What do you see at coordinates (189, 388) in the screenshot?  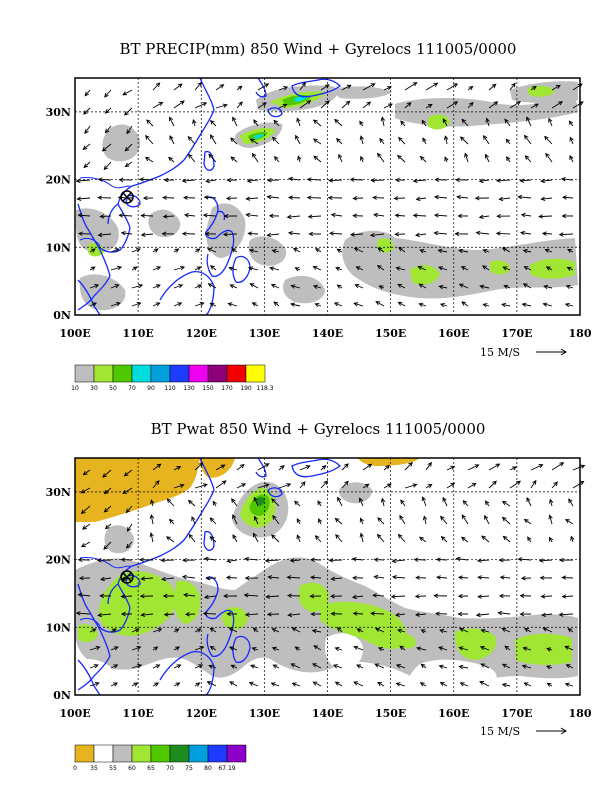 I see `colorbar-label: 130` at bounding box center [189, 388].